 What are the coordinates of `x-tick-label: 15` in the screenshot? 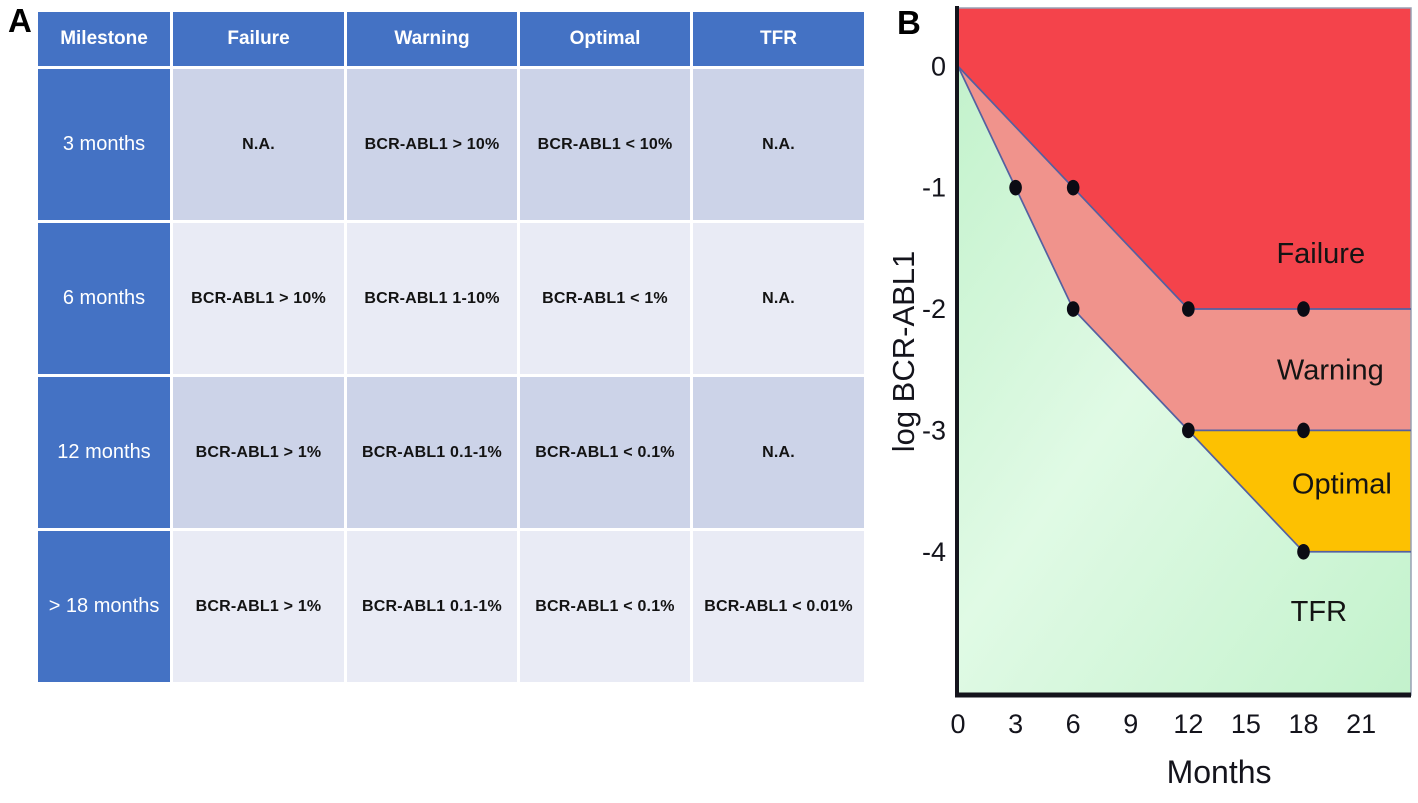 It's located at (1246, 724).